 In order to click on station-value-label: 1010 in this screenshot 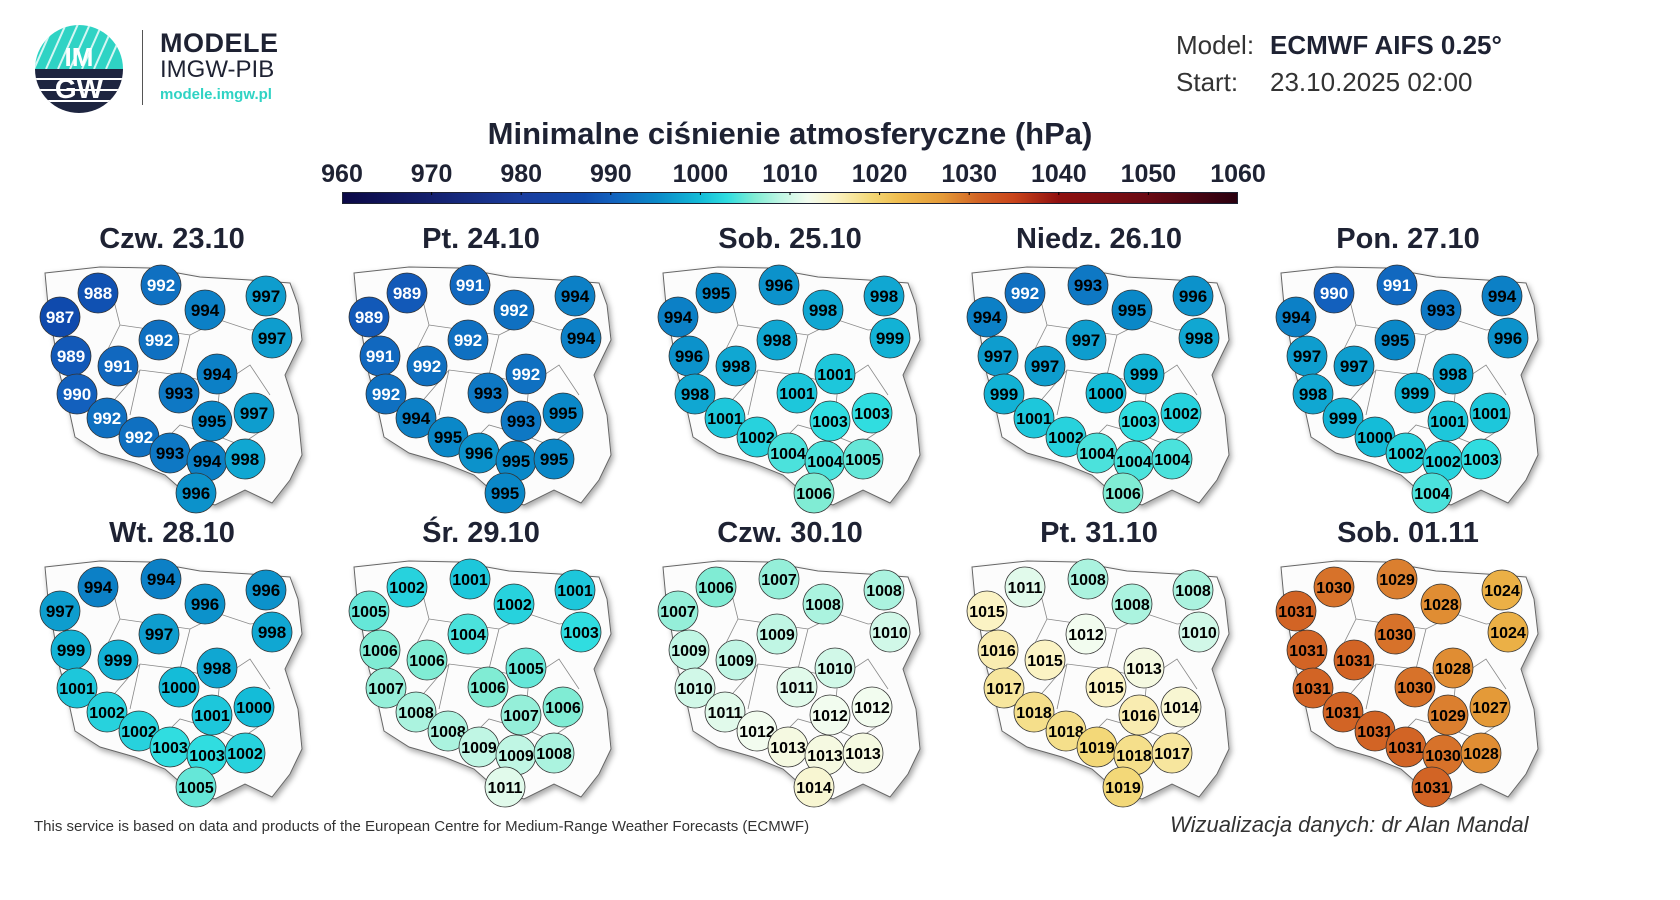, I will do `click(695, 689)`.